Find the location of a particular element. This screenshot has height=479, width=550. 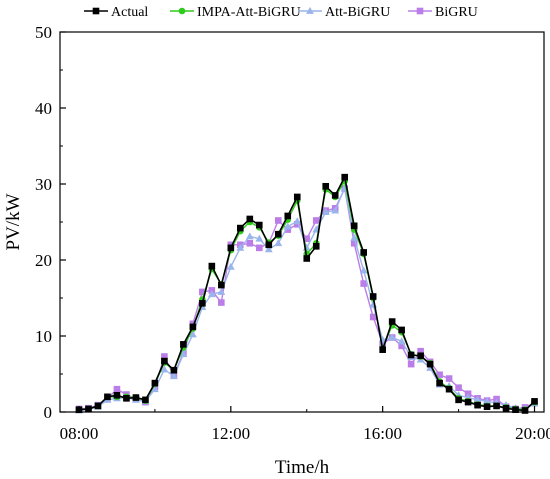

y-tick-label: 0 is located at coordinates (48, 412).